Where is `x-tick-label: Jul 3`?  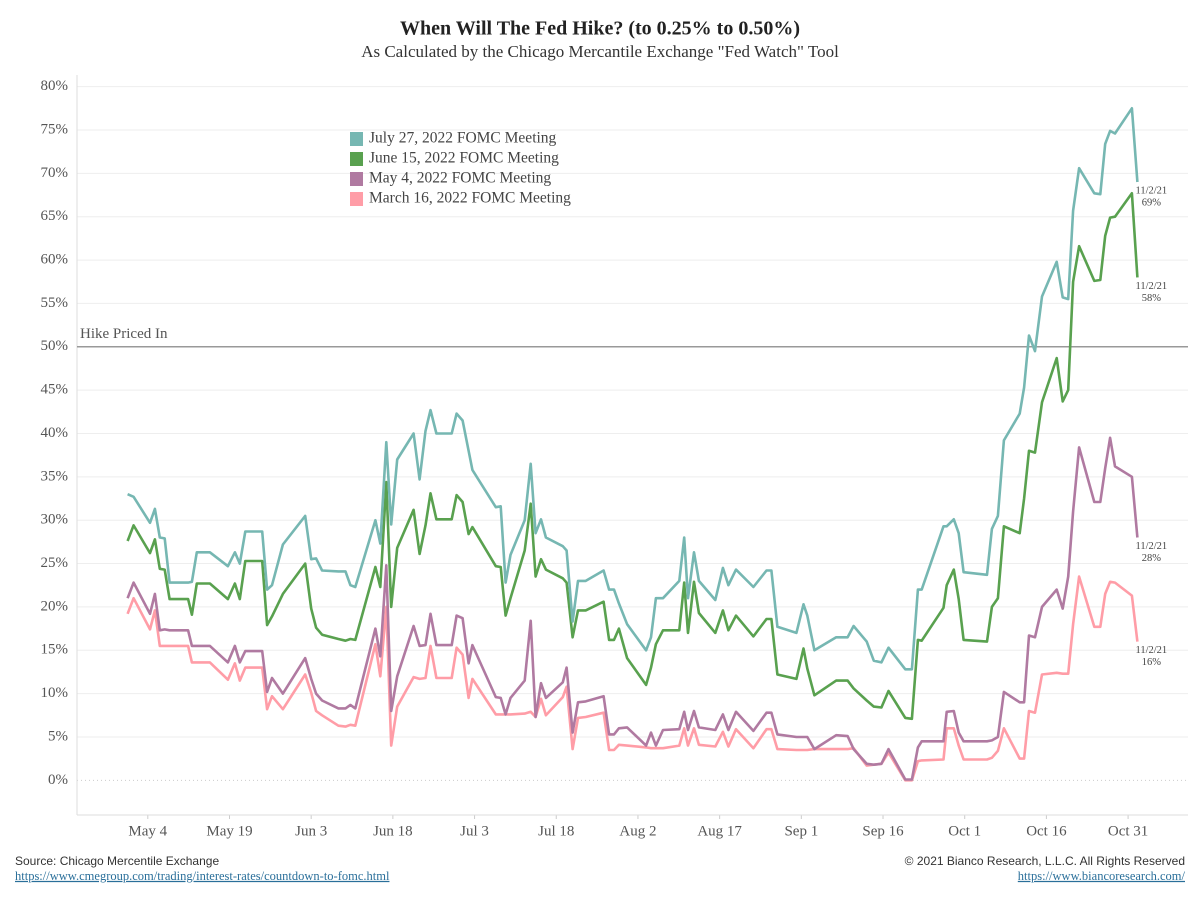
x-tick-label: Jul 3 is located at coordinates (474, 831).